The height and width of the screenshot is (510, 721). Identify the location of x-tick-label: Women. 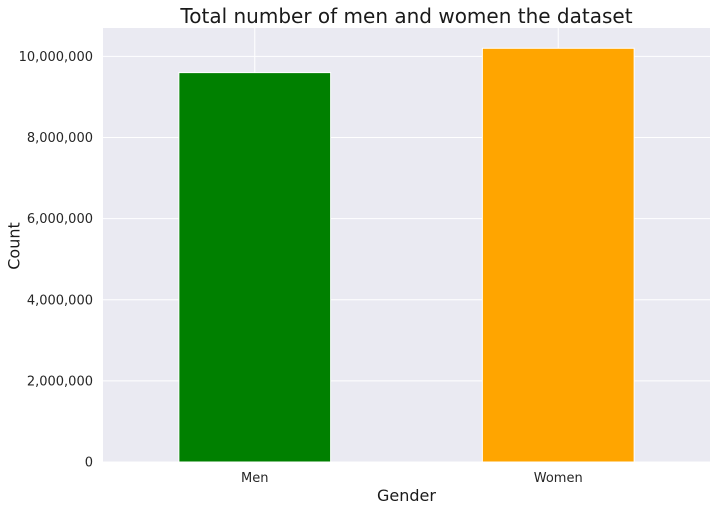
(558, 478).